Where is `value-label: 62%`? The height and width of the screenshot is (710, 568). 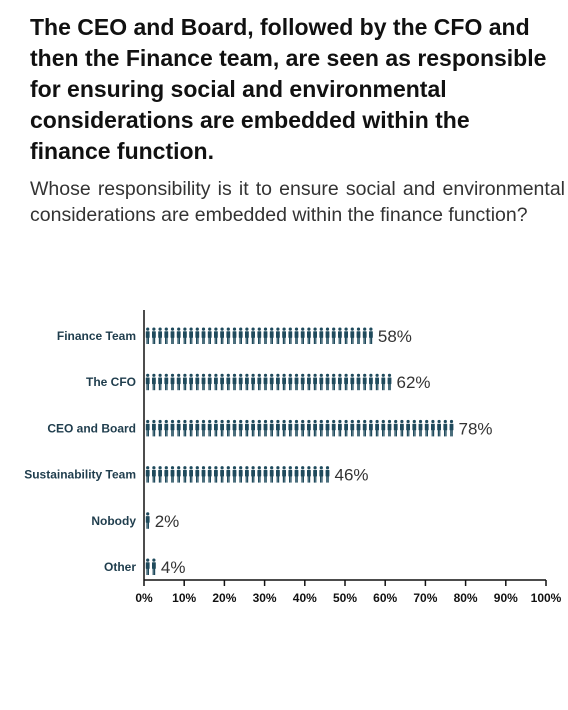 value-label: 62% is located at coordinates (414, 382).